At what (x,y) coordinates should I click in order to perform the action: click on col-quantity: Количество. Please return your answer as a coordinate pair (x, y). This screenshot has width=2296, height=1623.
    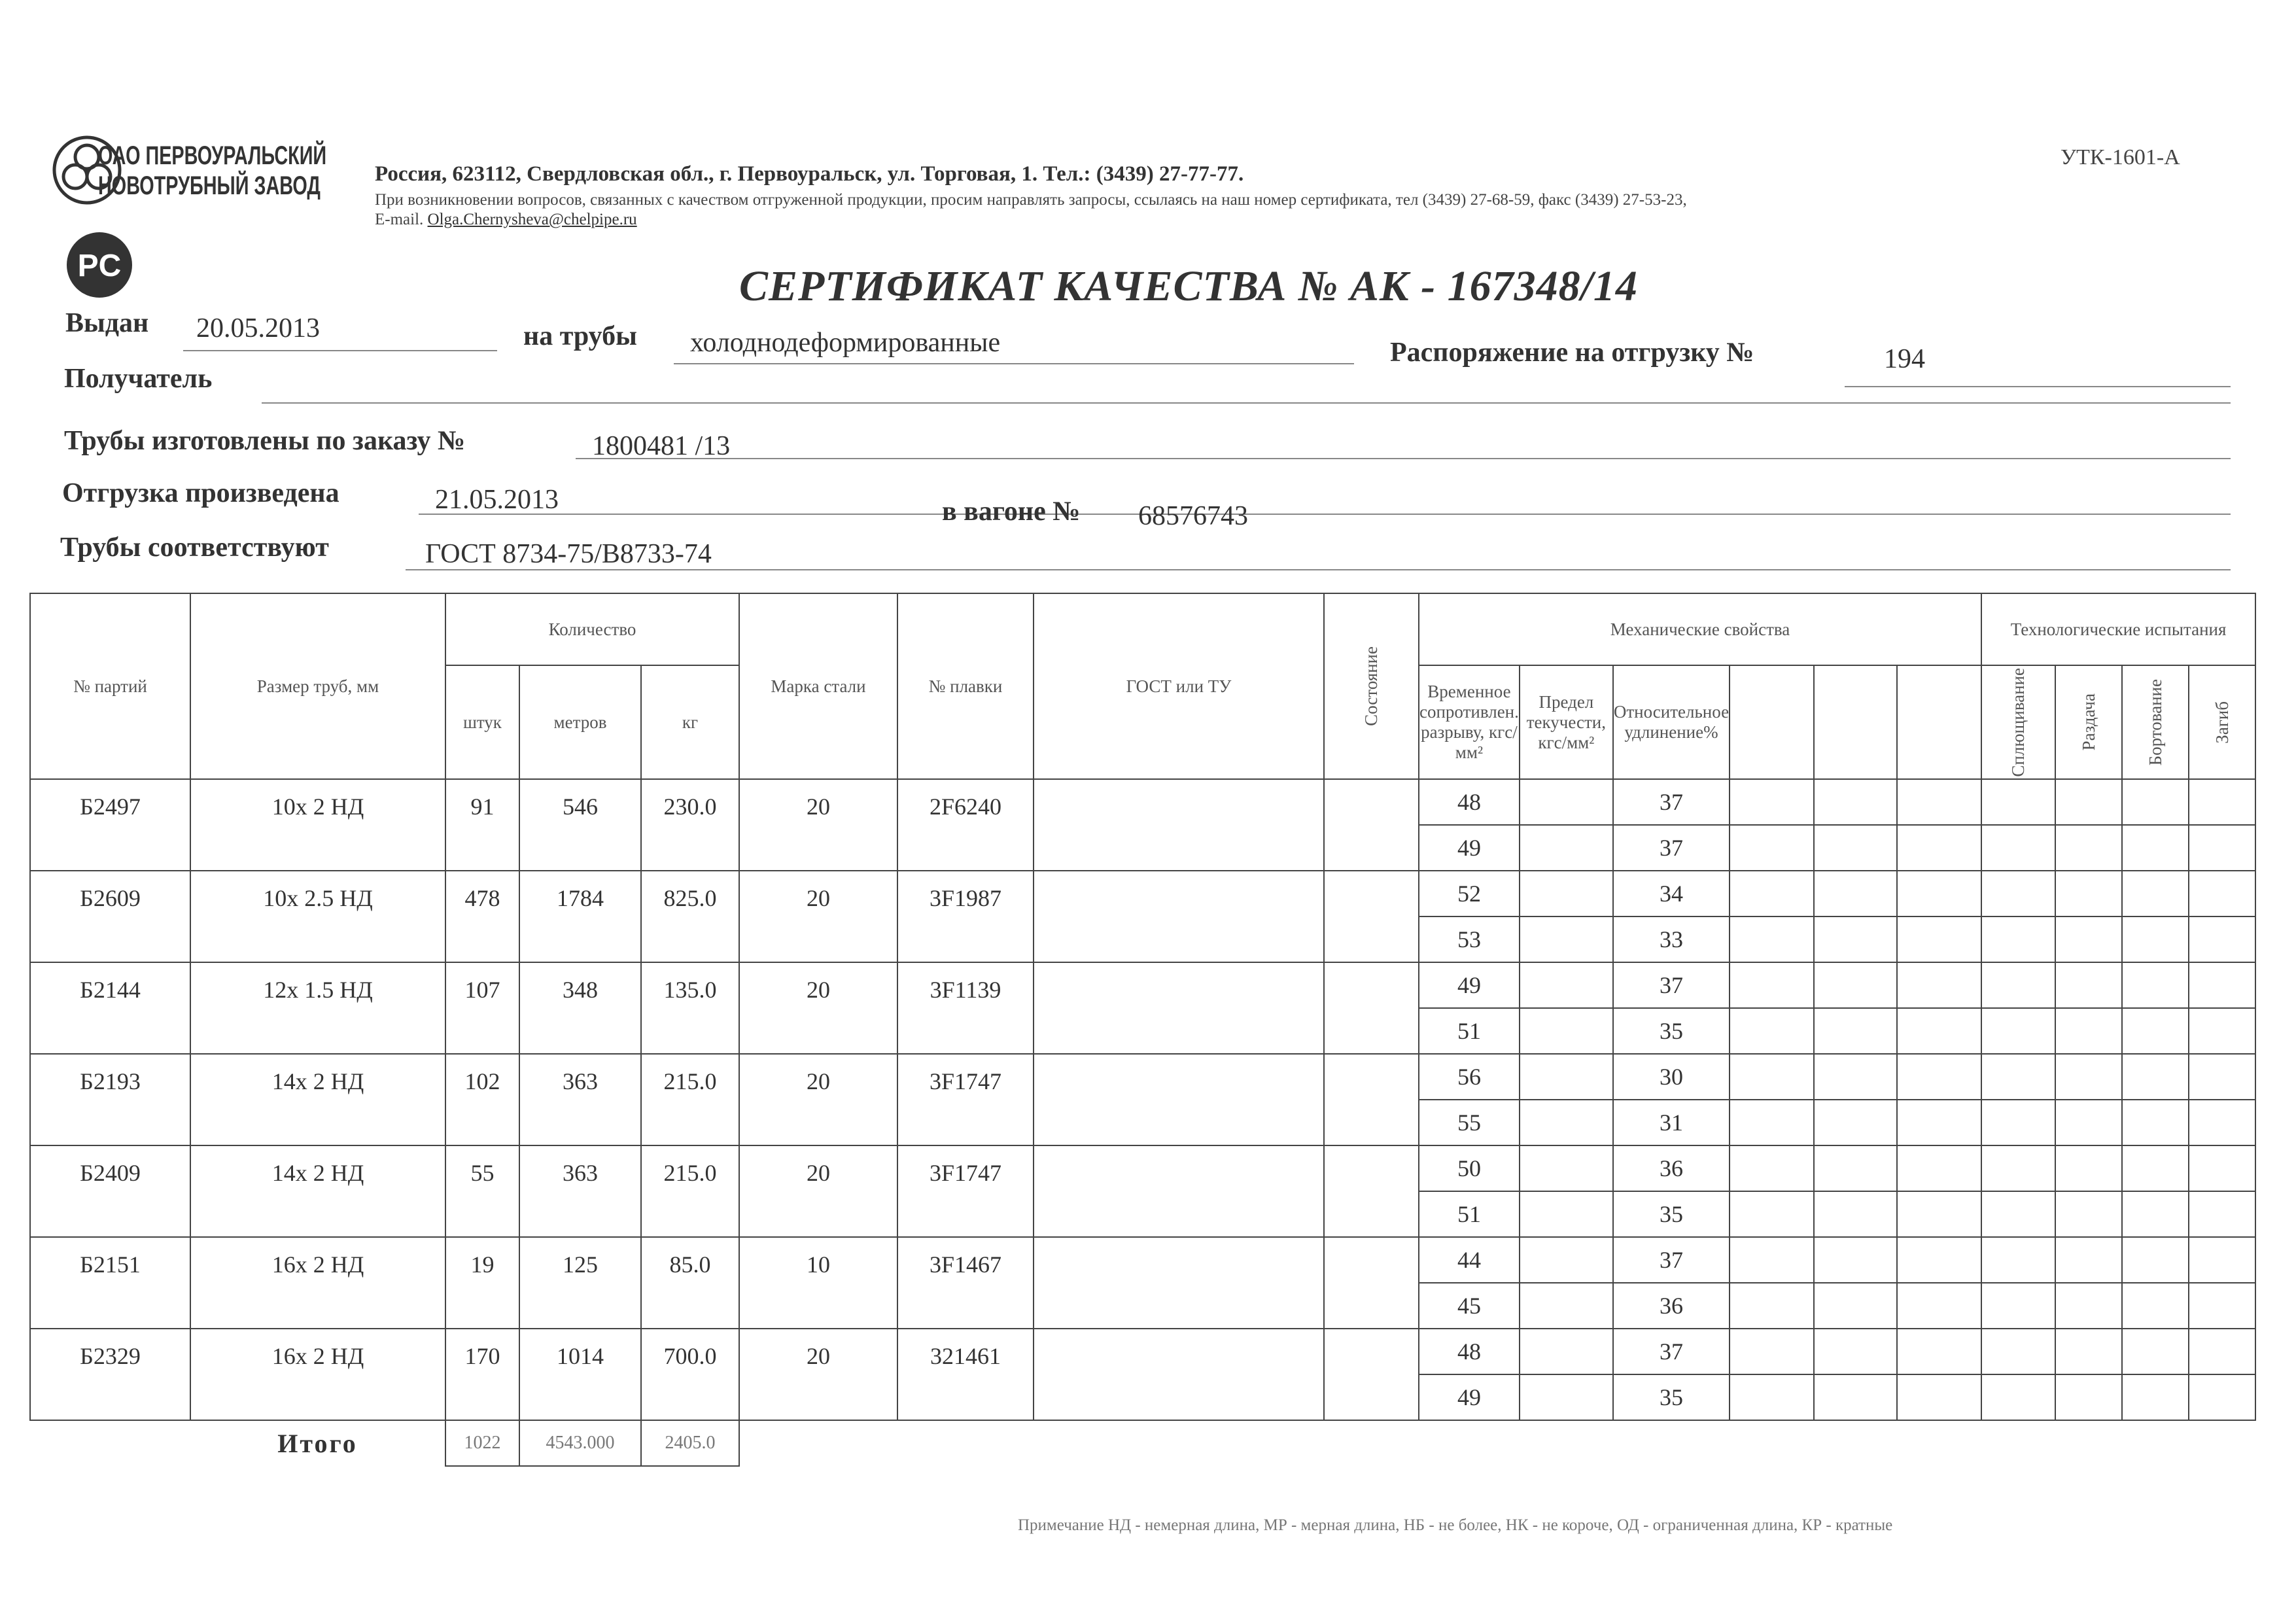
    Looking at the image, I should click on (592, 630).